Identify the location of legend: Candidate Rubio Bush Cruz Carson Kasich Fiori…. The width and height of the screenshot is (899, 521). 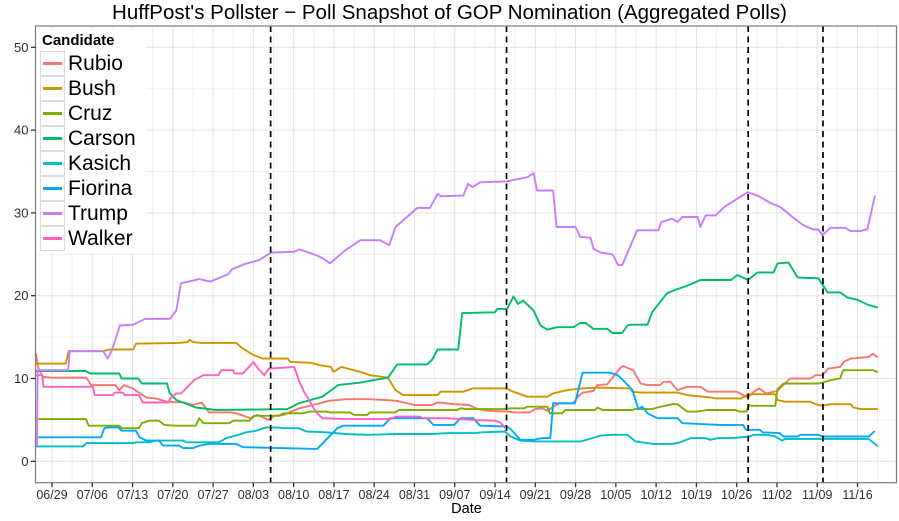
(91, 141).